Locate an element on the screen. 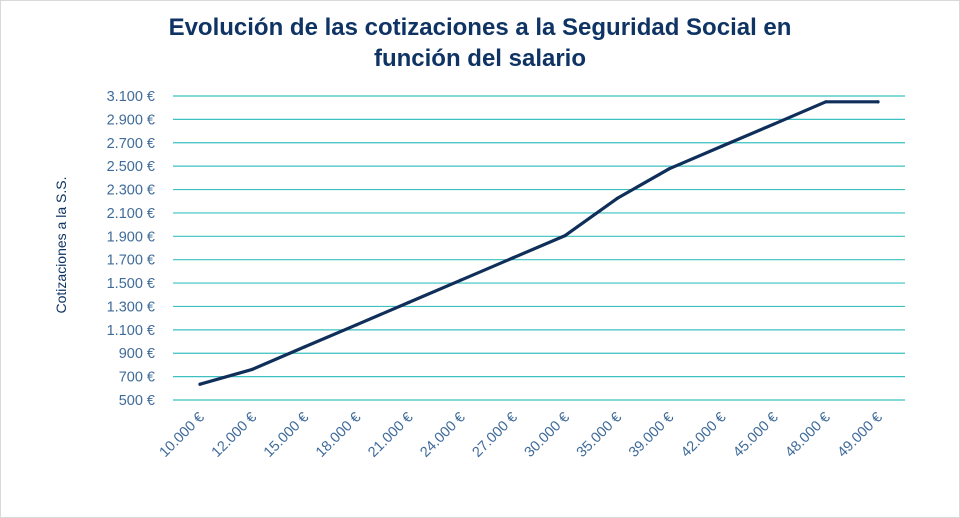 This screenshot has width=960, height=518. x-tick-label: 42.000 € is located at coordinates (703, 435).